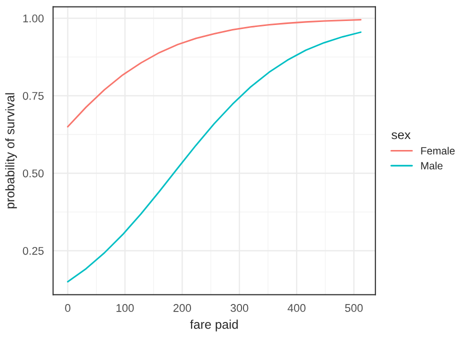  Describe the element at coordinates (125, 308) in the screenshot. I see `x-tick-label: 100` at that location.